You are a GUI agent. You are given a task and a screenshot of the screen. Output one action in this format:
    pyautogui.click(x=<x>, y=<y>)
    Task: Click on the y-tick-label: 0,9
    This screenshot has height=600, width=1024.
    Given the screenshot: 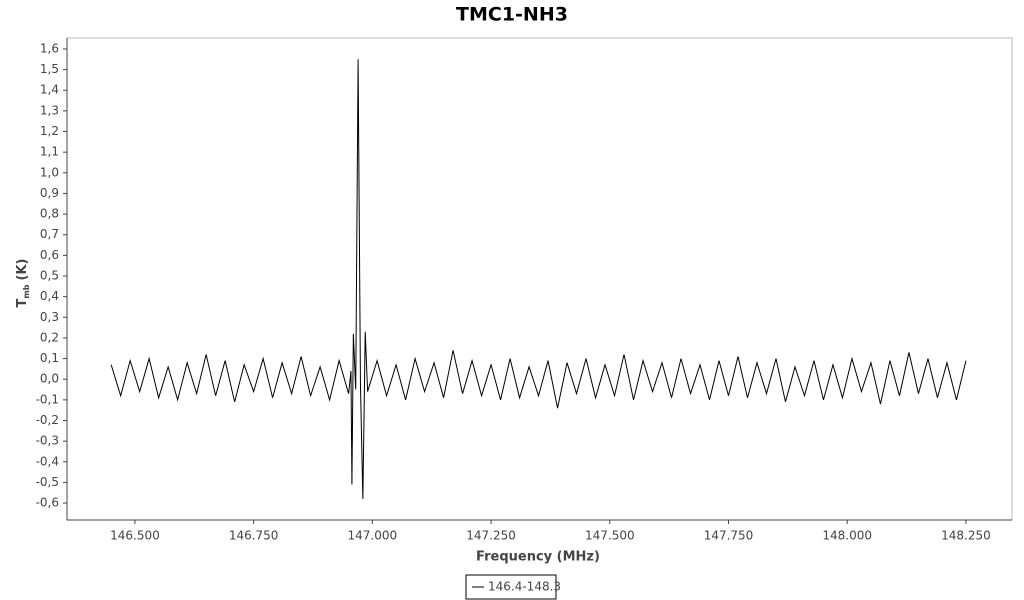 What is the action you would take?
    pyautogui.click(x=49, y=193)
    